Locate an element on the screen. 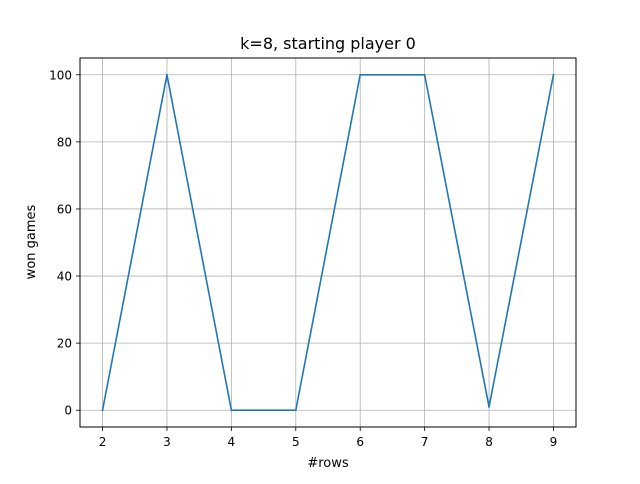 This screenshot has height=484, width=640. x-tick-label: 4 is located at coordinates (232, 442).